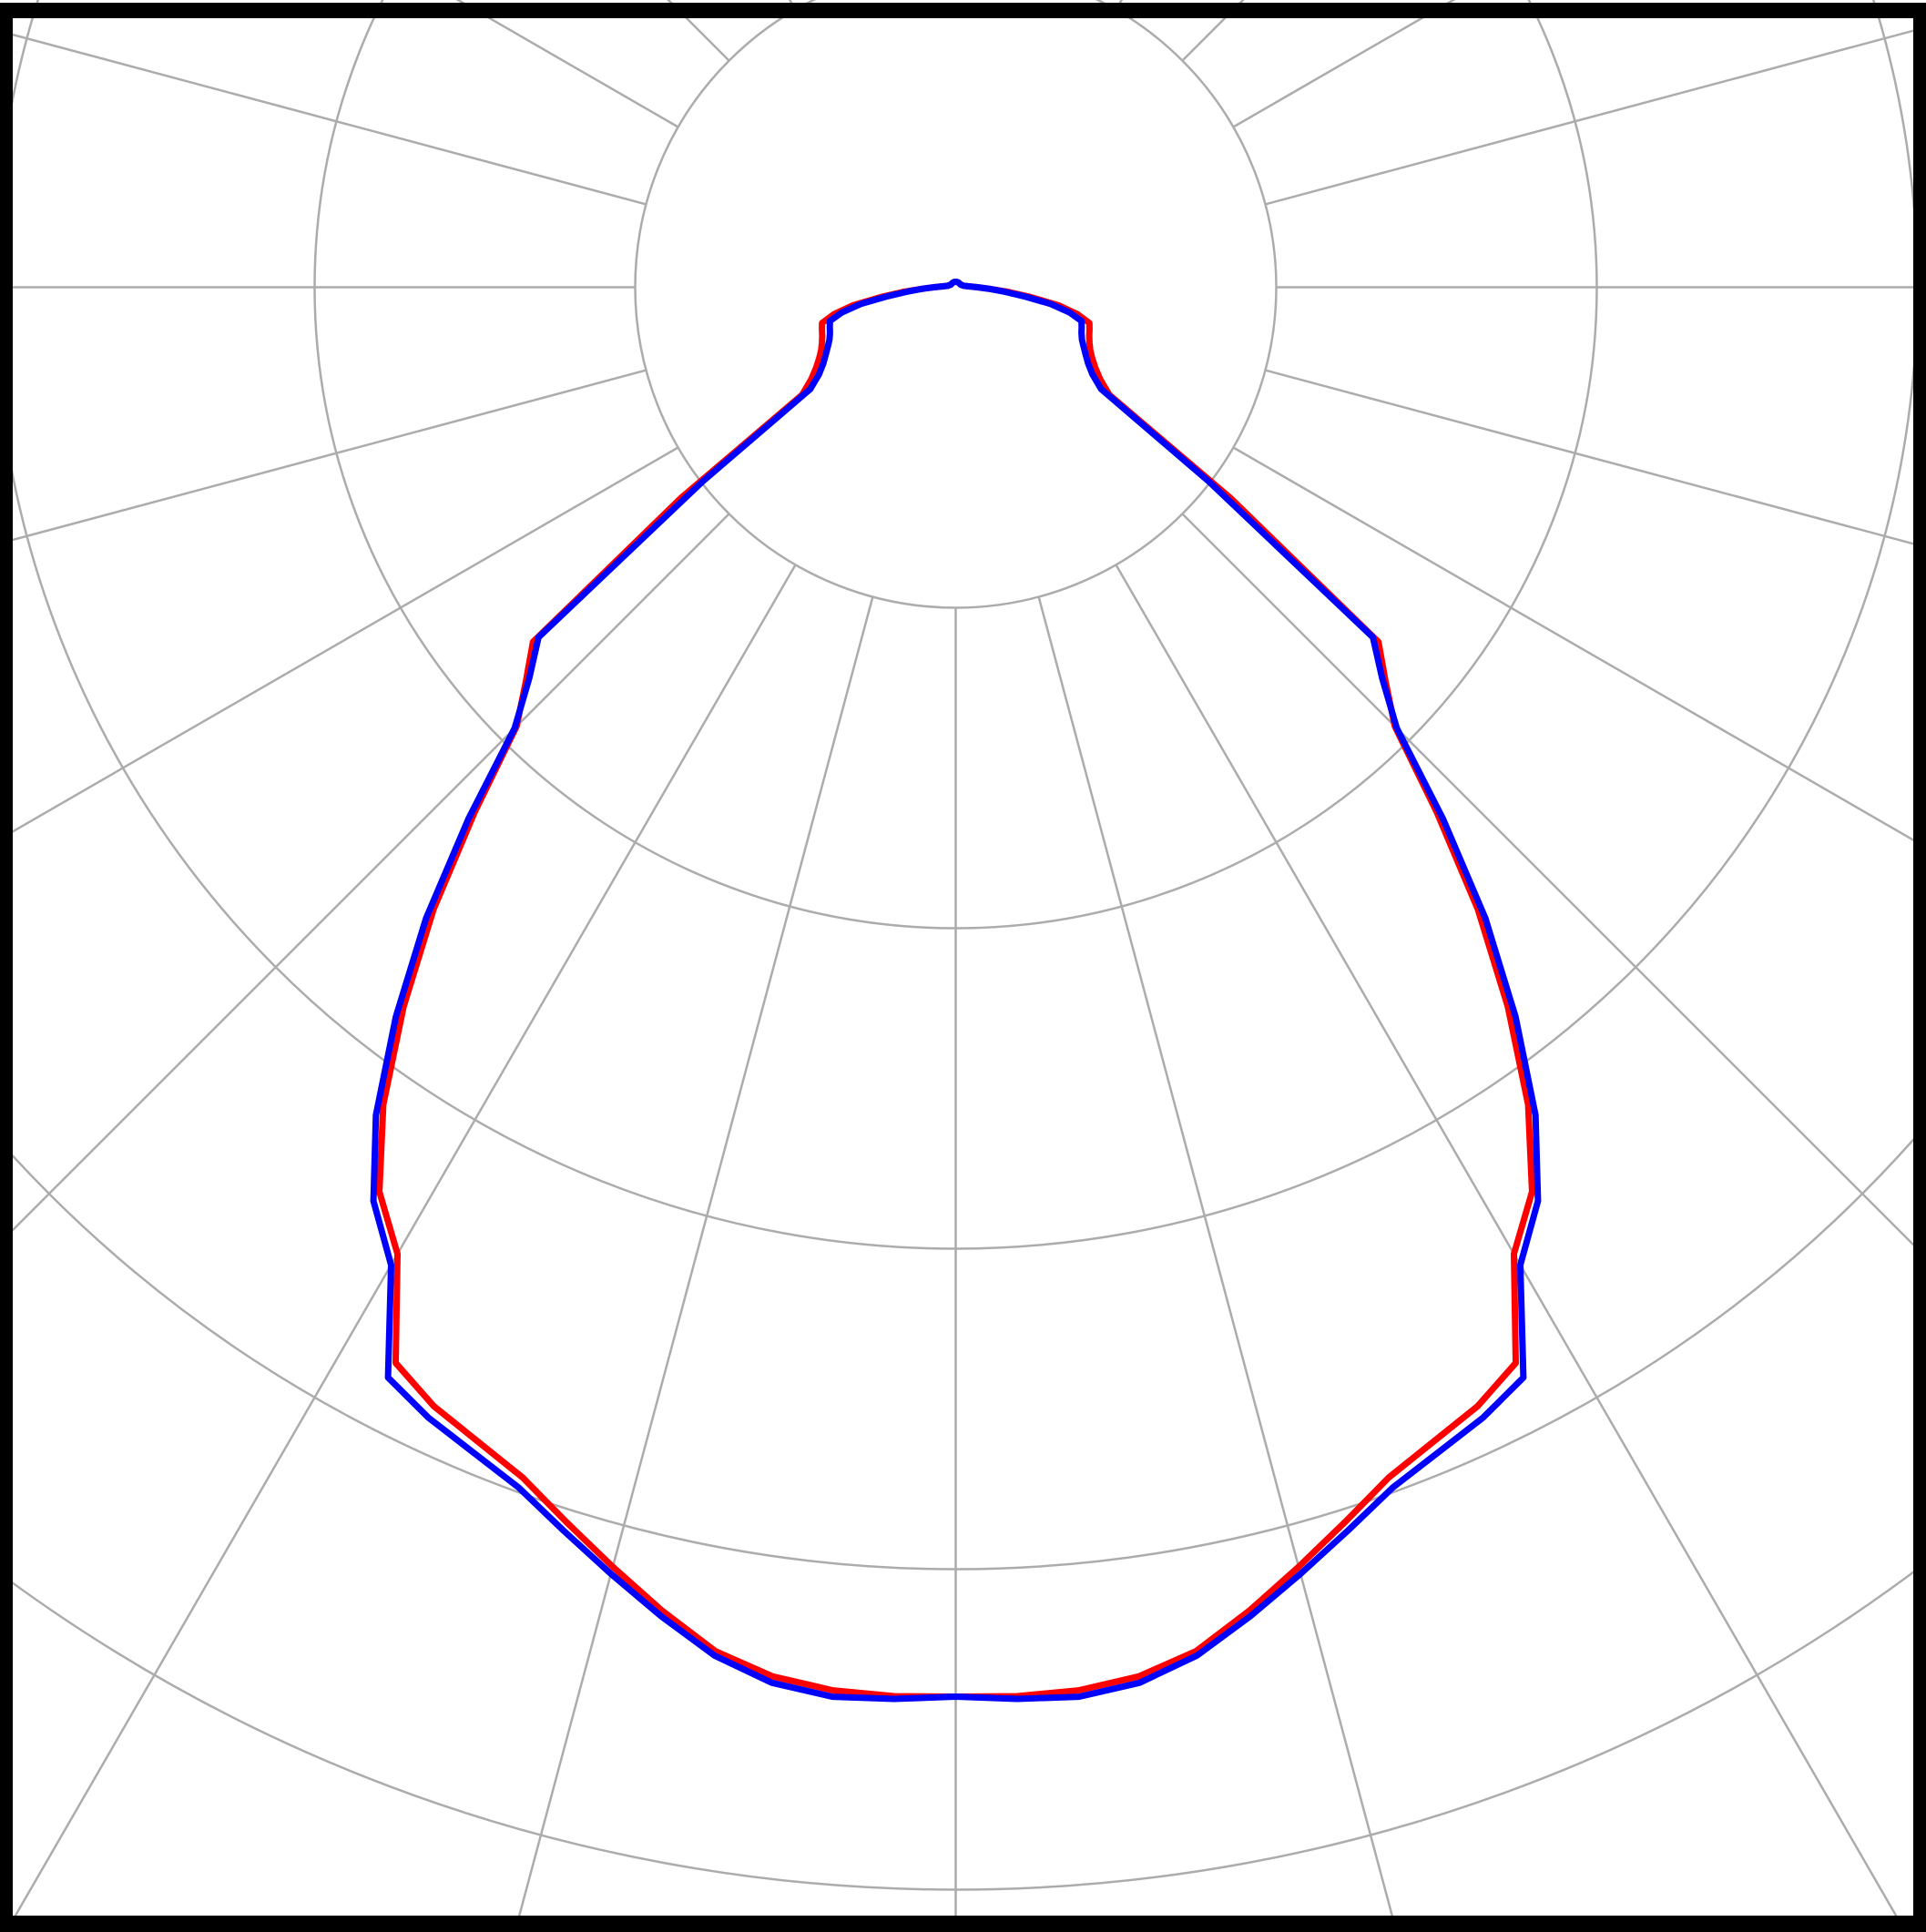 This screenshot has width=1926, height=1932. Describe the element at coordinates (956, 304) in the screenshot. I see `grid-ring` at that location.